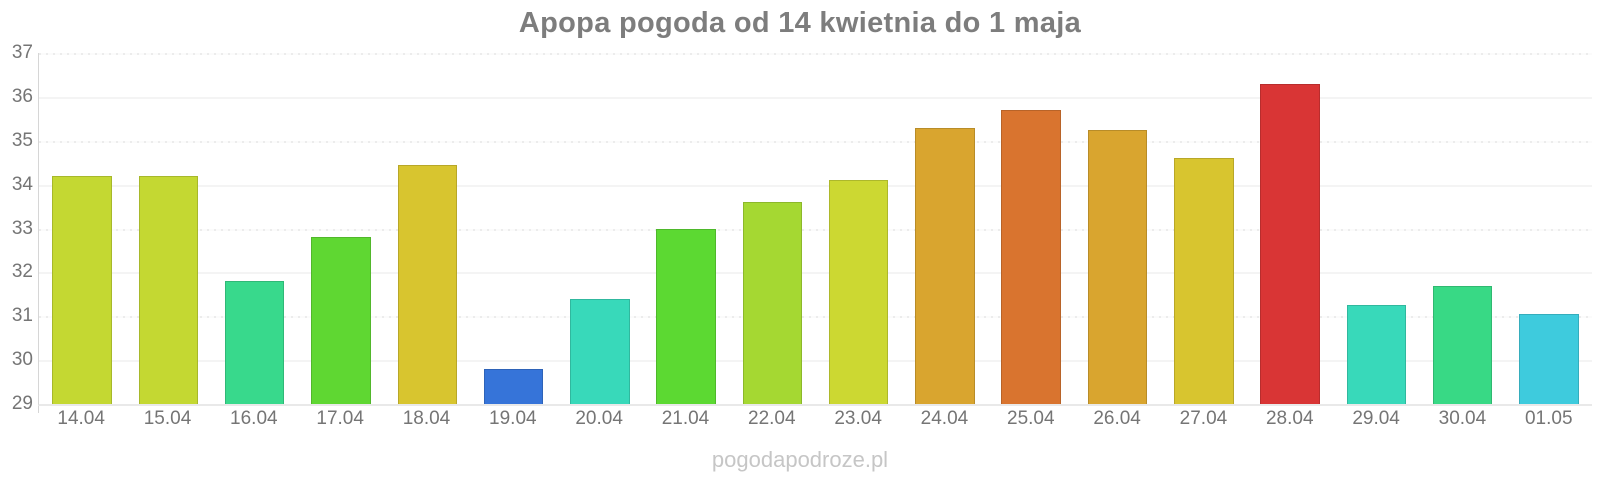  I want to click on y-axis-tick-label: 32, so click(22, 272).